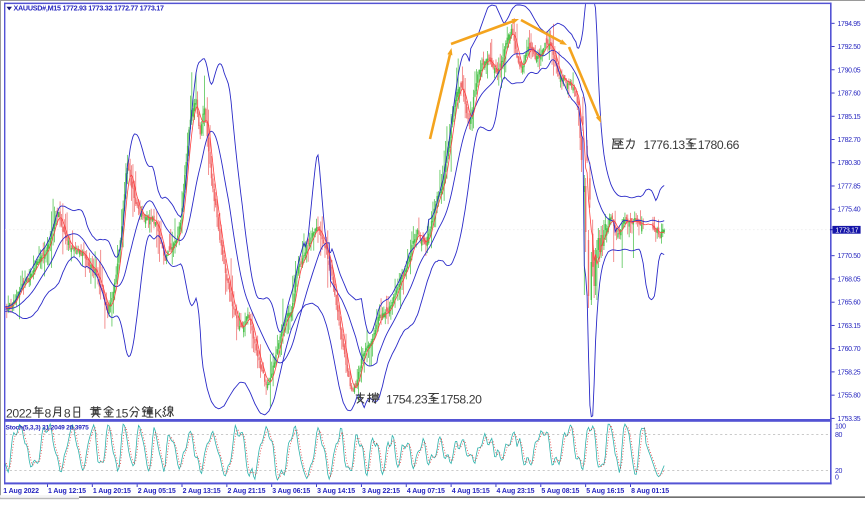 This screenshot has width=865, height=505. I want to click on svg-text: 2 Aug 05:15, so click(157, 491).